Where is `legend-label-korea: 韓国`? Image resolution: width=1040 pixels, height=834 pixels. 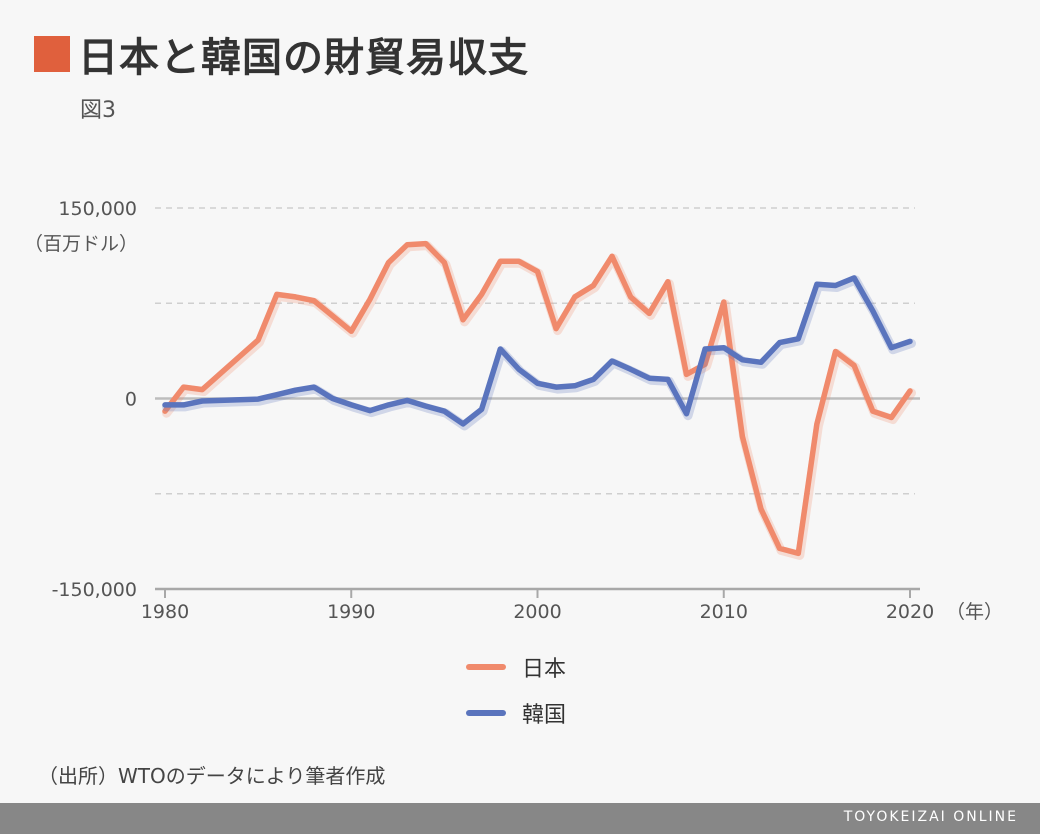
legend-label-korea: 韓国 is located at coordinates (544, 715).